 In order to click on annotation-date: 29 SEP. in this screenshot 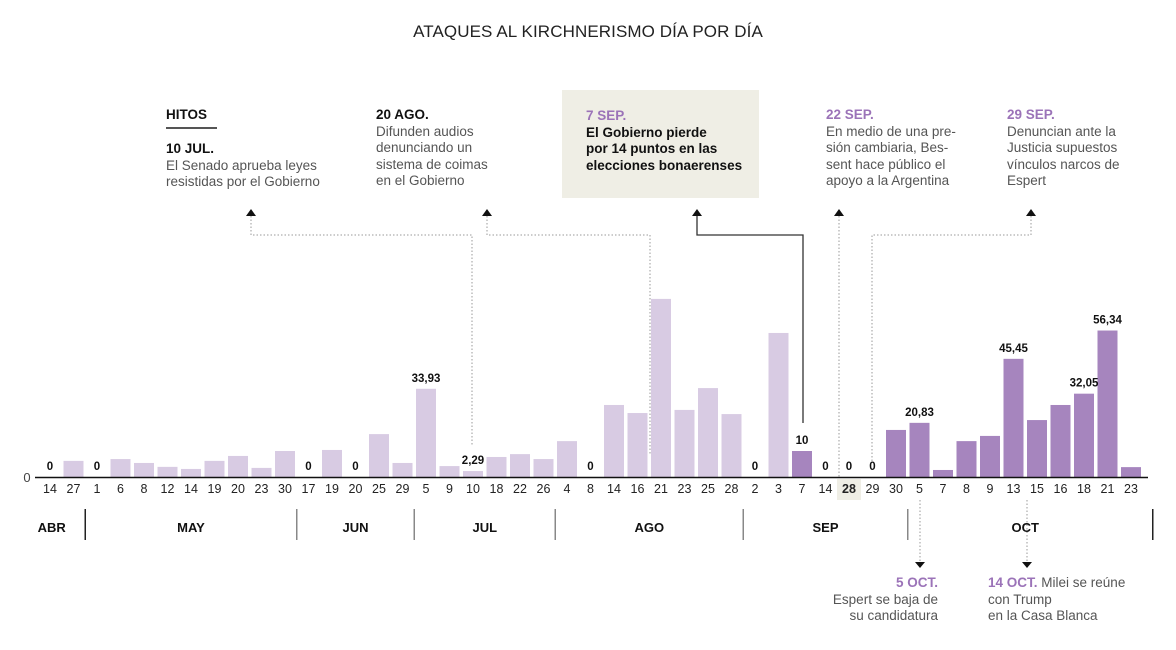, I will do `click(1031, 114)`.